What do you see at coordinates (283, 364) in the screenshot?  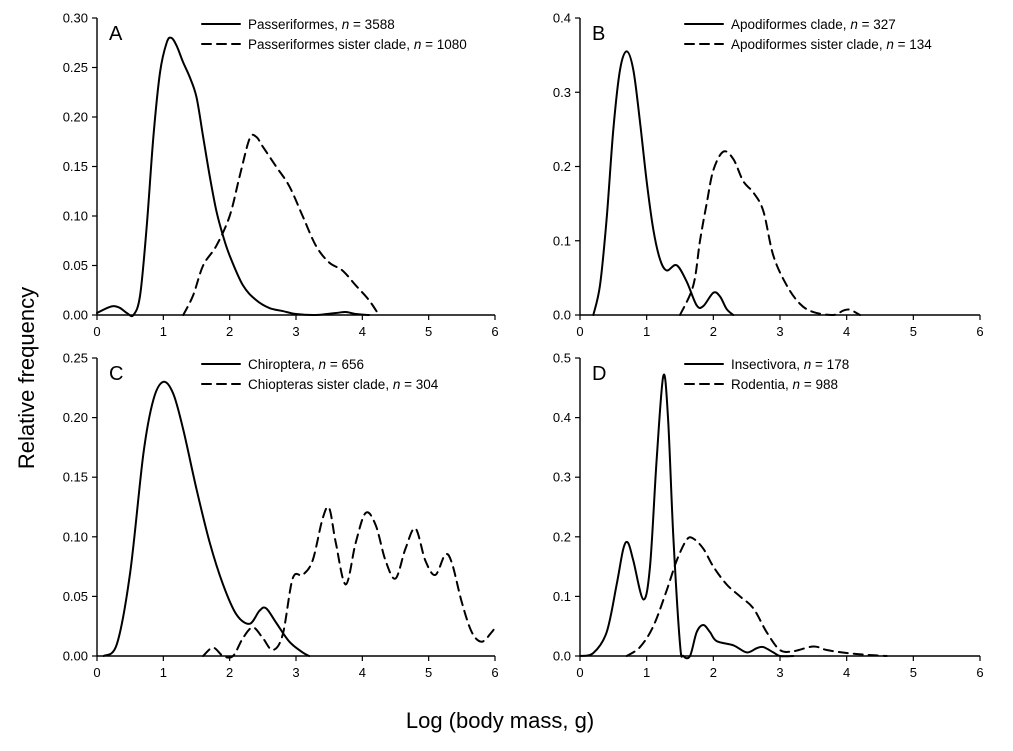 I see `legend-series-name: Chiroptera,` at bounding box center [283, 364].